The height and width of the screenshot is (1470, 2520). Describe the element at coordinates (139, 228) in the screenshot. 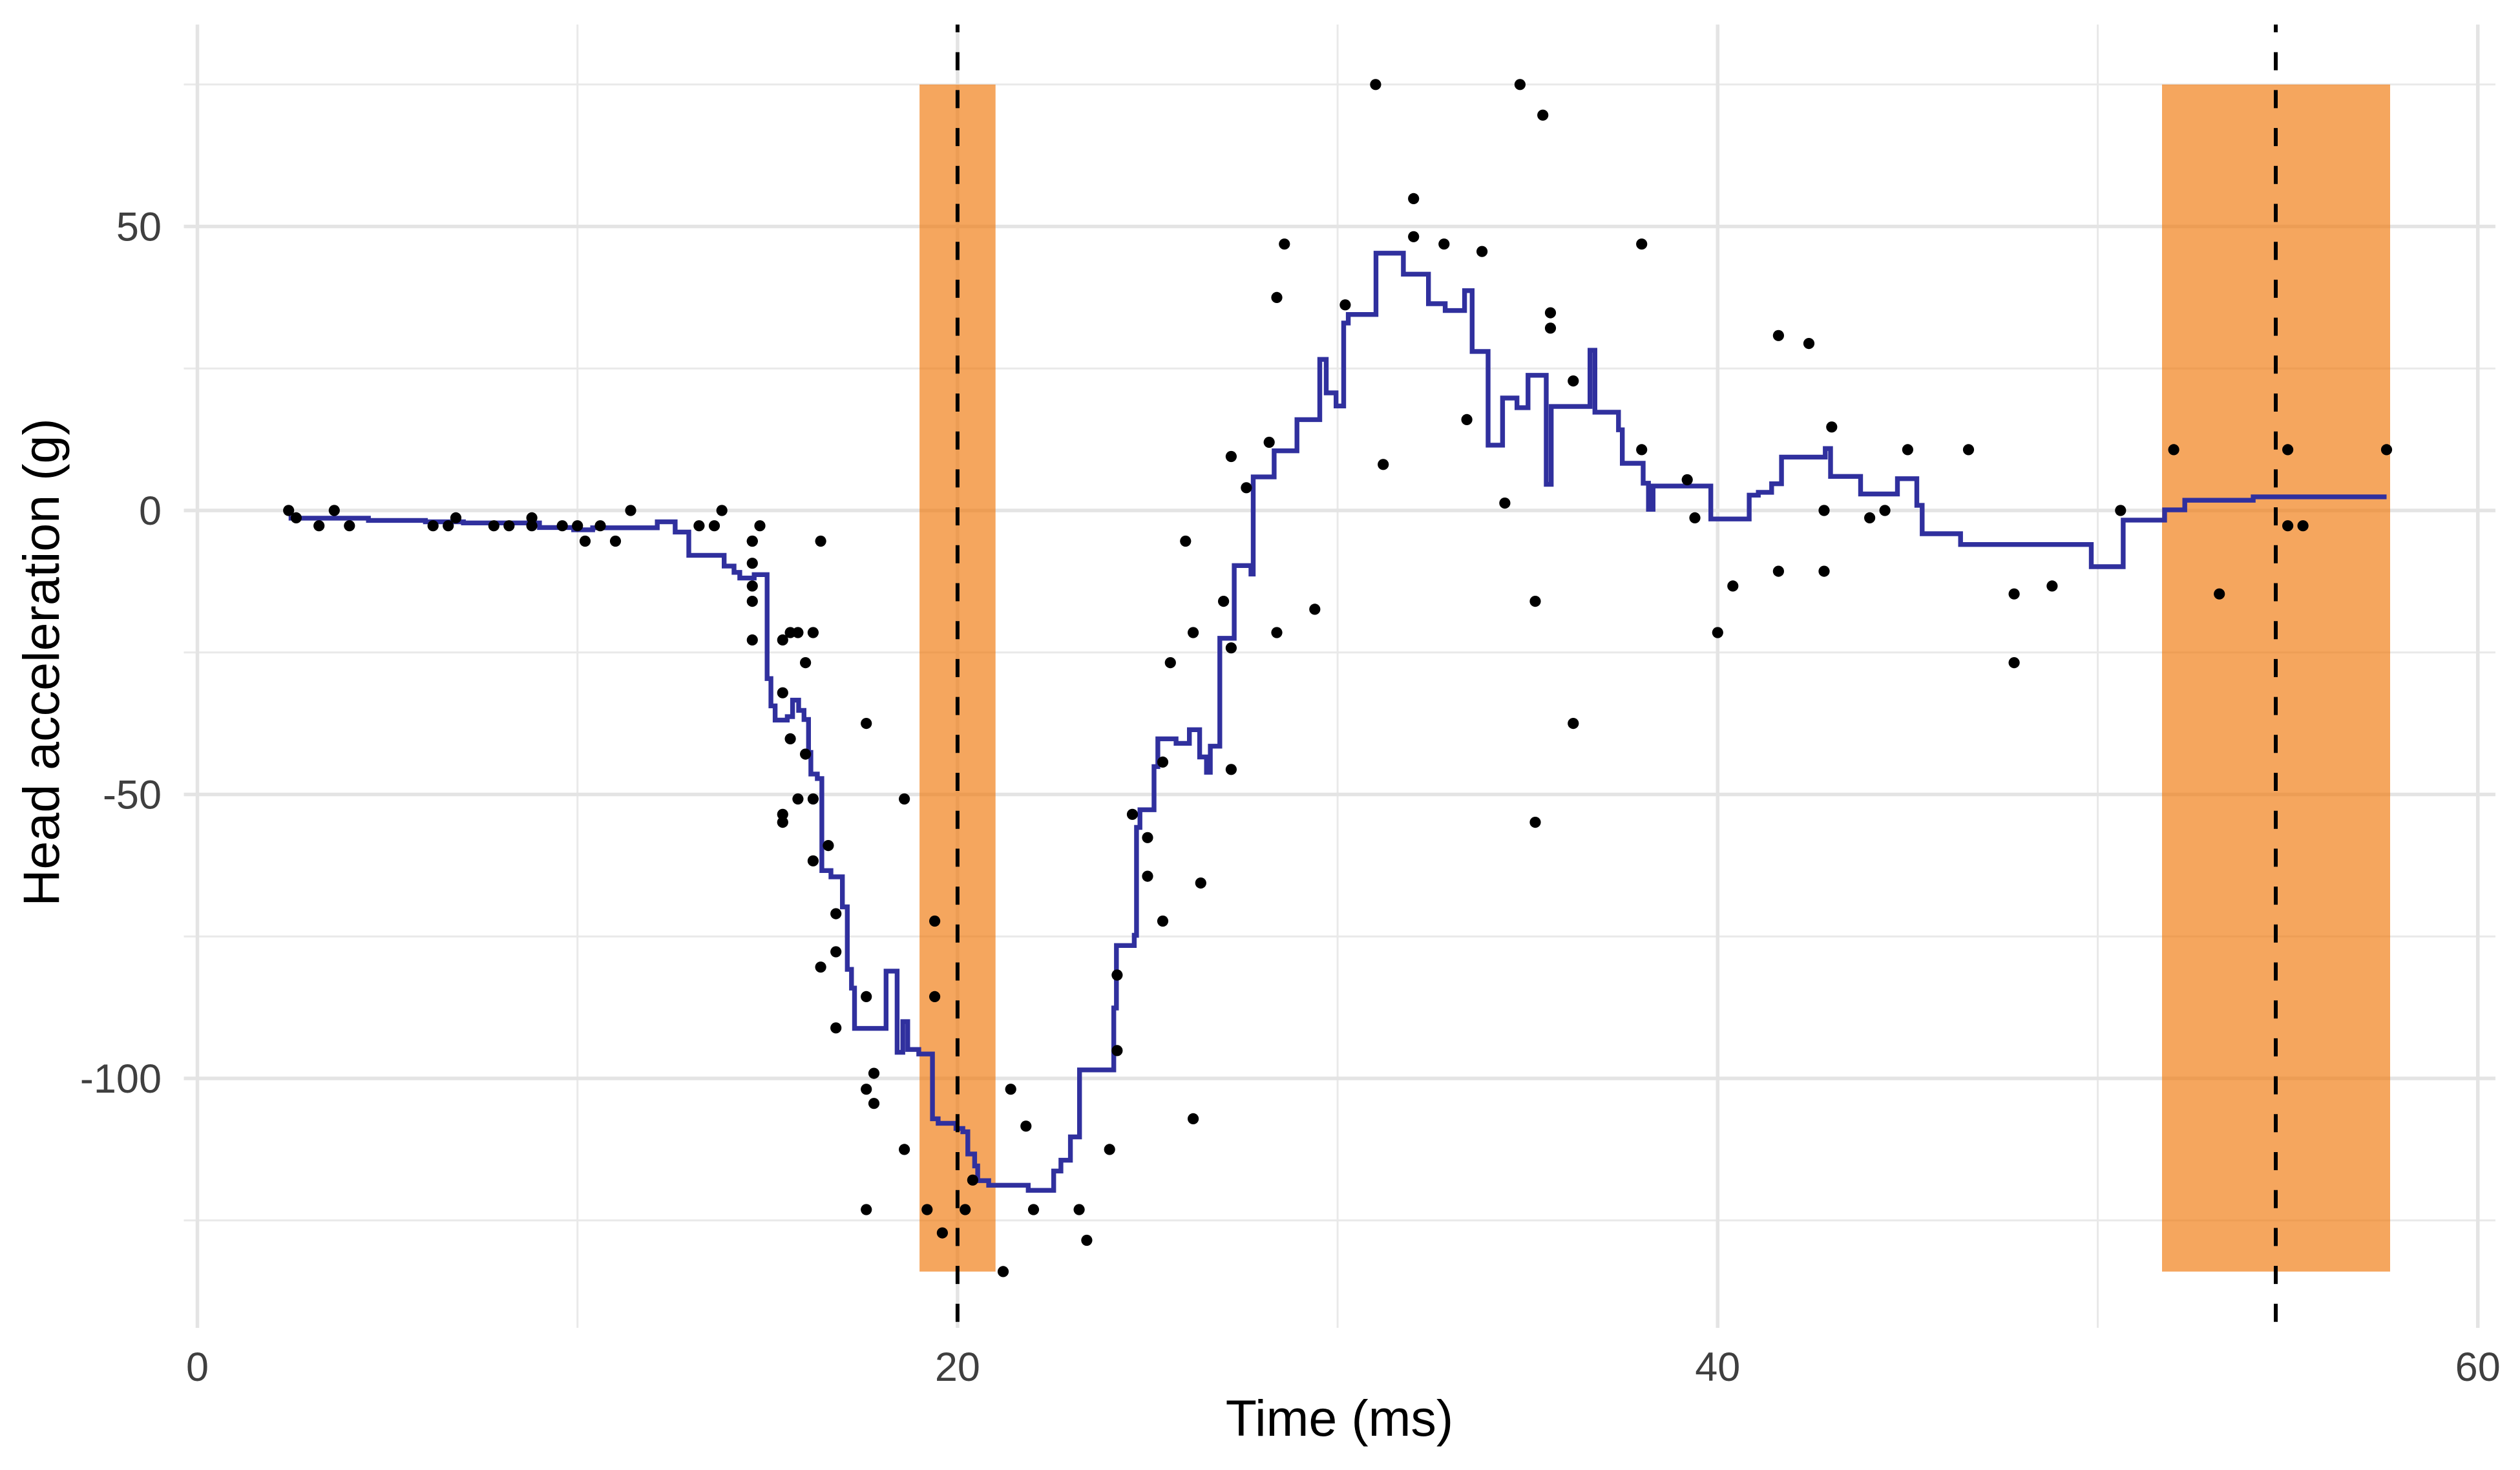

I see `svg-text: 50` at that location.